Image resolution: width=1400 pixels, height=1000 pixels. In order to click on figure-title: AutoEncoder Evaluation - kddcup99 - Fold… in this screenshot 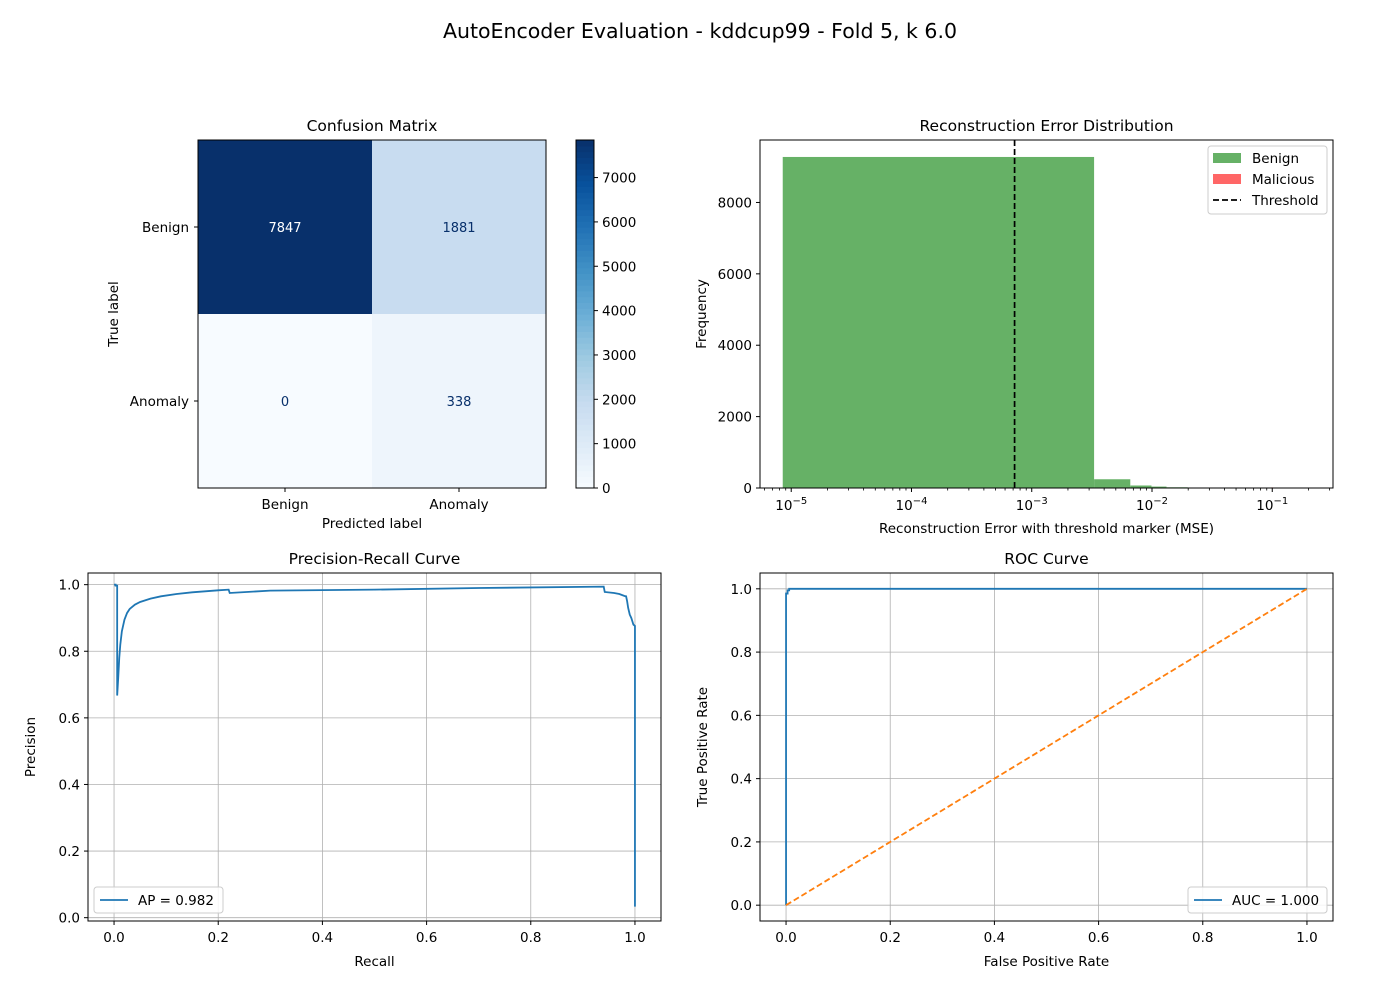, I will do `click(700, 31)`.